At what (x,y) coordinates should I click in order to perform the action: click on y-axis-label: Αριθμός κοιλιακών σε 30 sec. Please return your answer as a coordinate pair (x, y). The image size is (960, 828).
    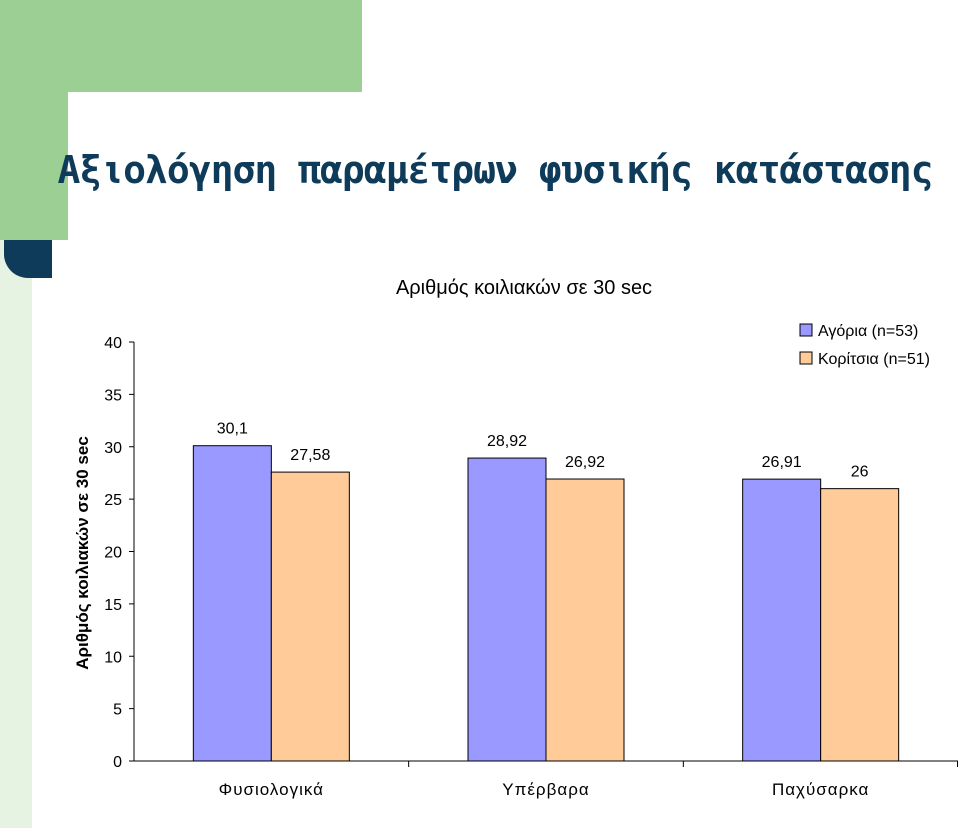
    Looking at the image, I should click on (82, 553).